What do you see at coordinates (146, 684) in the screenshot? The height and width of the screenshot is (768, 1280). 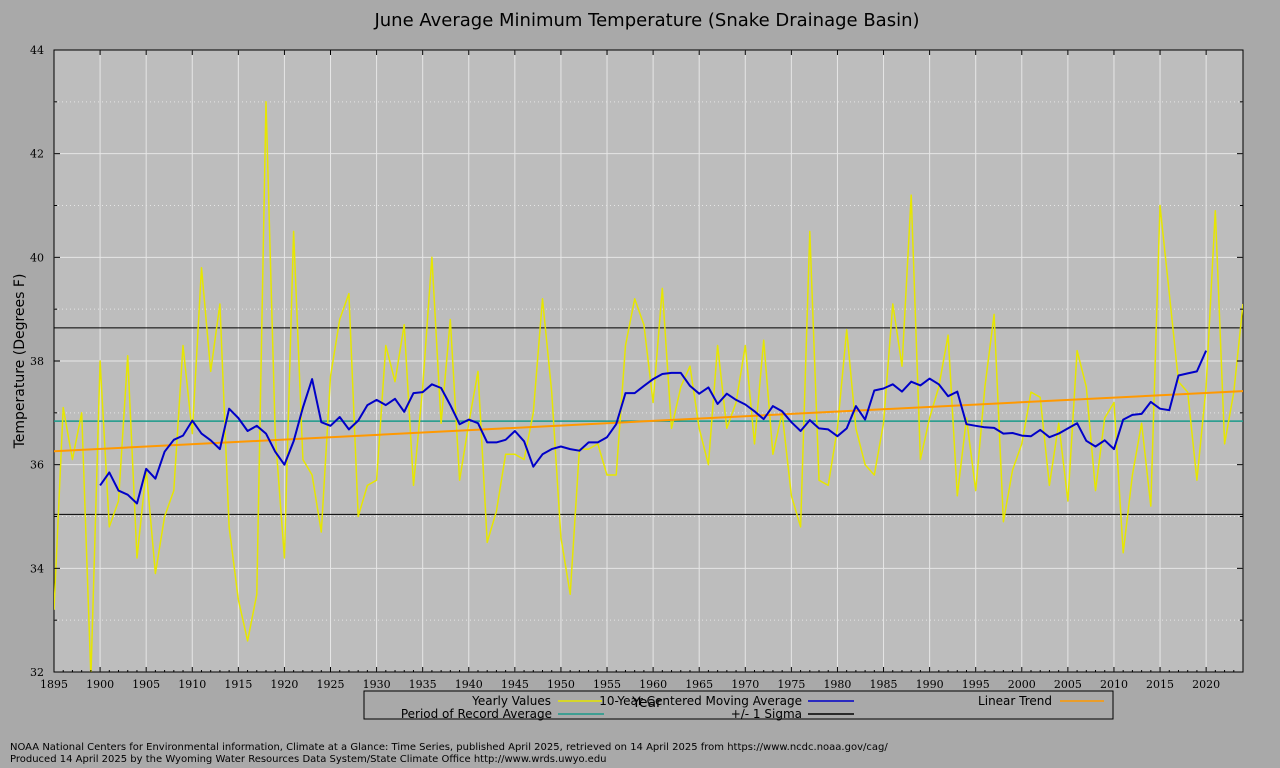 I see `x-tick-label: 1905` at bounding box center [146, 684].